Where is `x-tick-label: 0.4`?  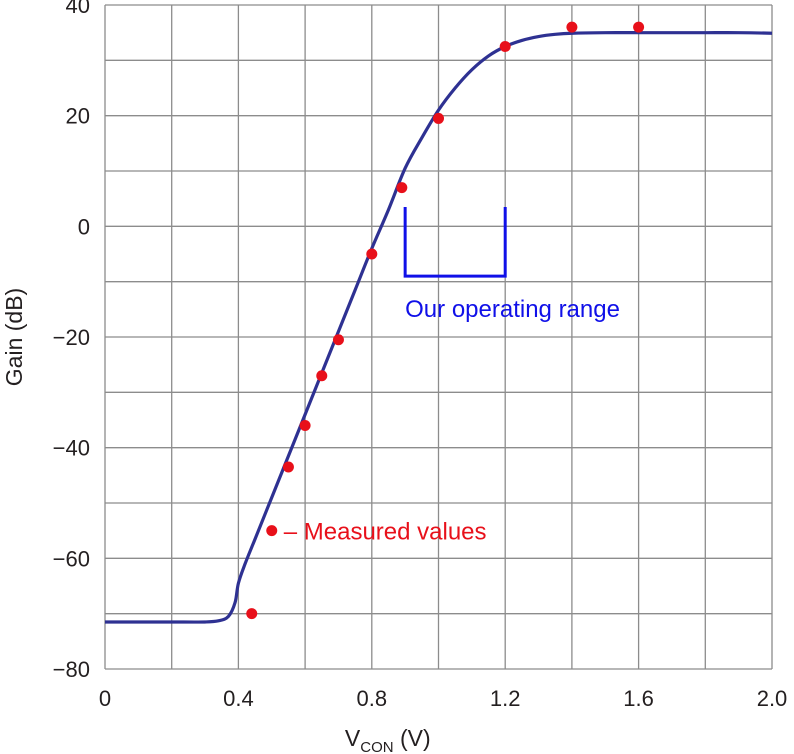
x-tick-label: 0.4 is located at coordinates (238, 698).